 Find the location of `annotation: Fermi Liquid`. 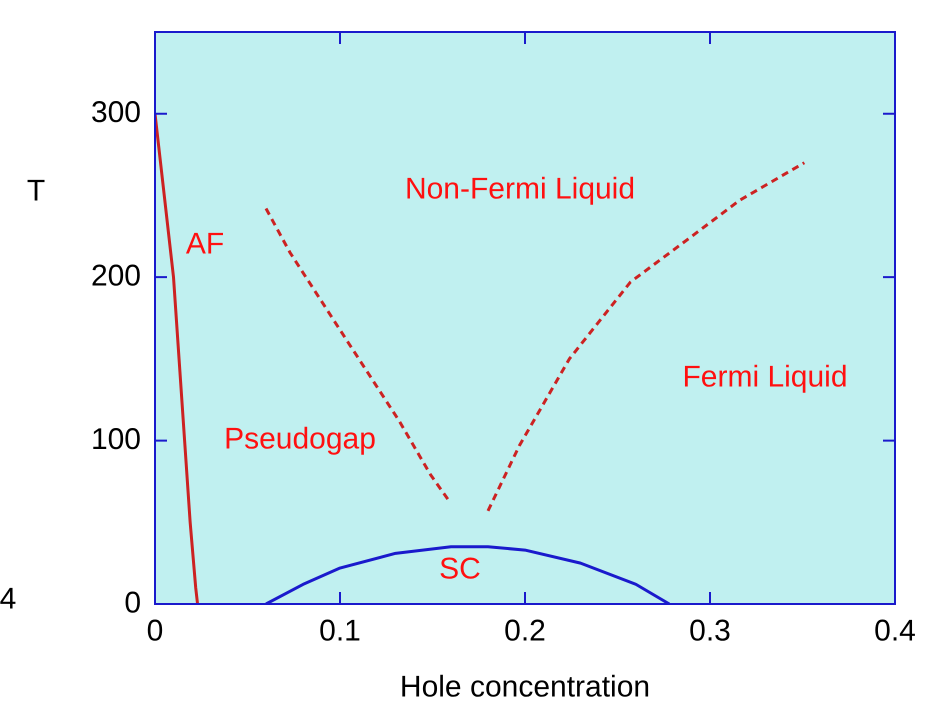

annotation: Fermi Liquid is located at coordinates (765, 377).